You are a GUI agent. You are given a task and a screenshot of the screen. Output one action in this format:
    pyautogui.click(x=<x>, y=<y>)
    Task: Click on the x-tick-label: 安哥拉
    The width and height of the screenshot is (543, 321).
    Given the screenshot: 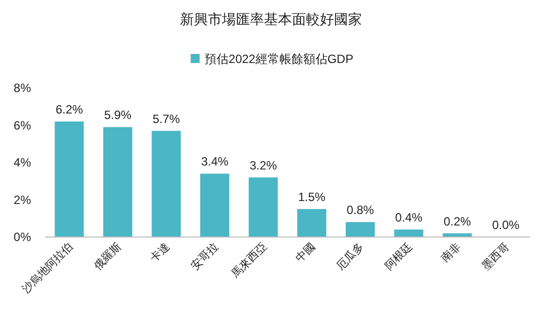 What is the action you would take?
    pyautogui.click(x=204, y=256)
    